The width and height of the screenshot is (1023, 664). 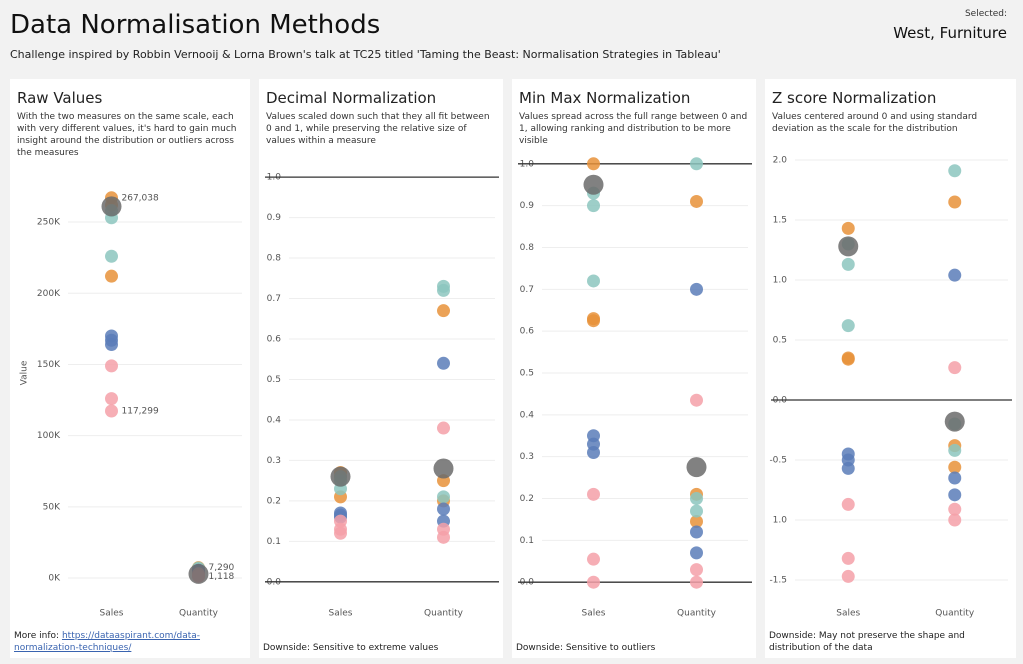 What do you see at coordinates (780, 521) in the screenshot?
I see `y-tick-label: 1.0` at bounding box center [780, 521].